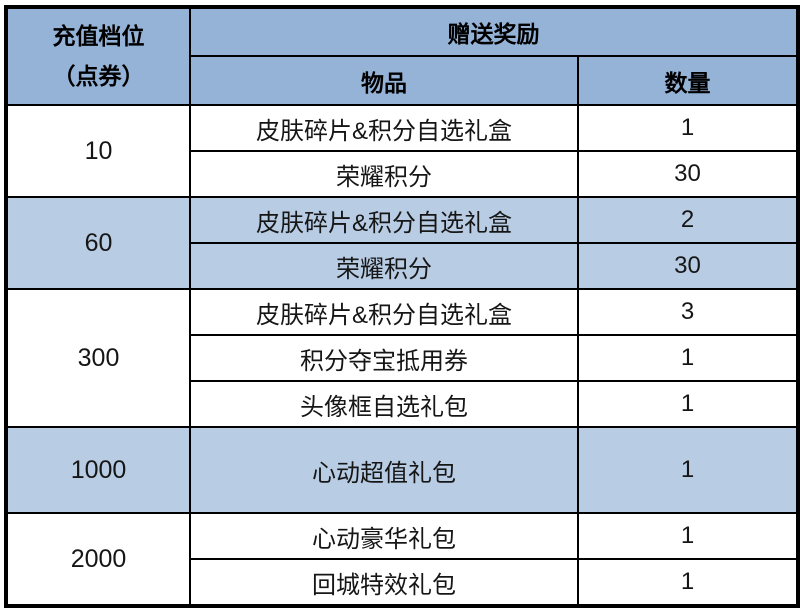 The height and width of the screenshot is (608, 800). Describe the element at coordinates (688, 312) in the screenshot. I see `qty-cell: 3` at that location.